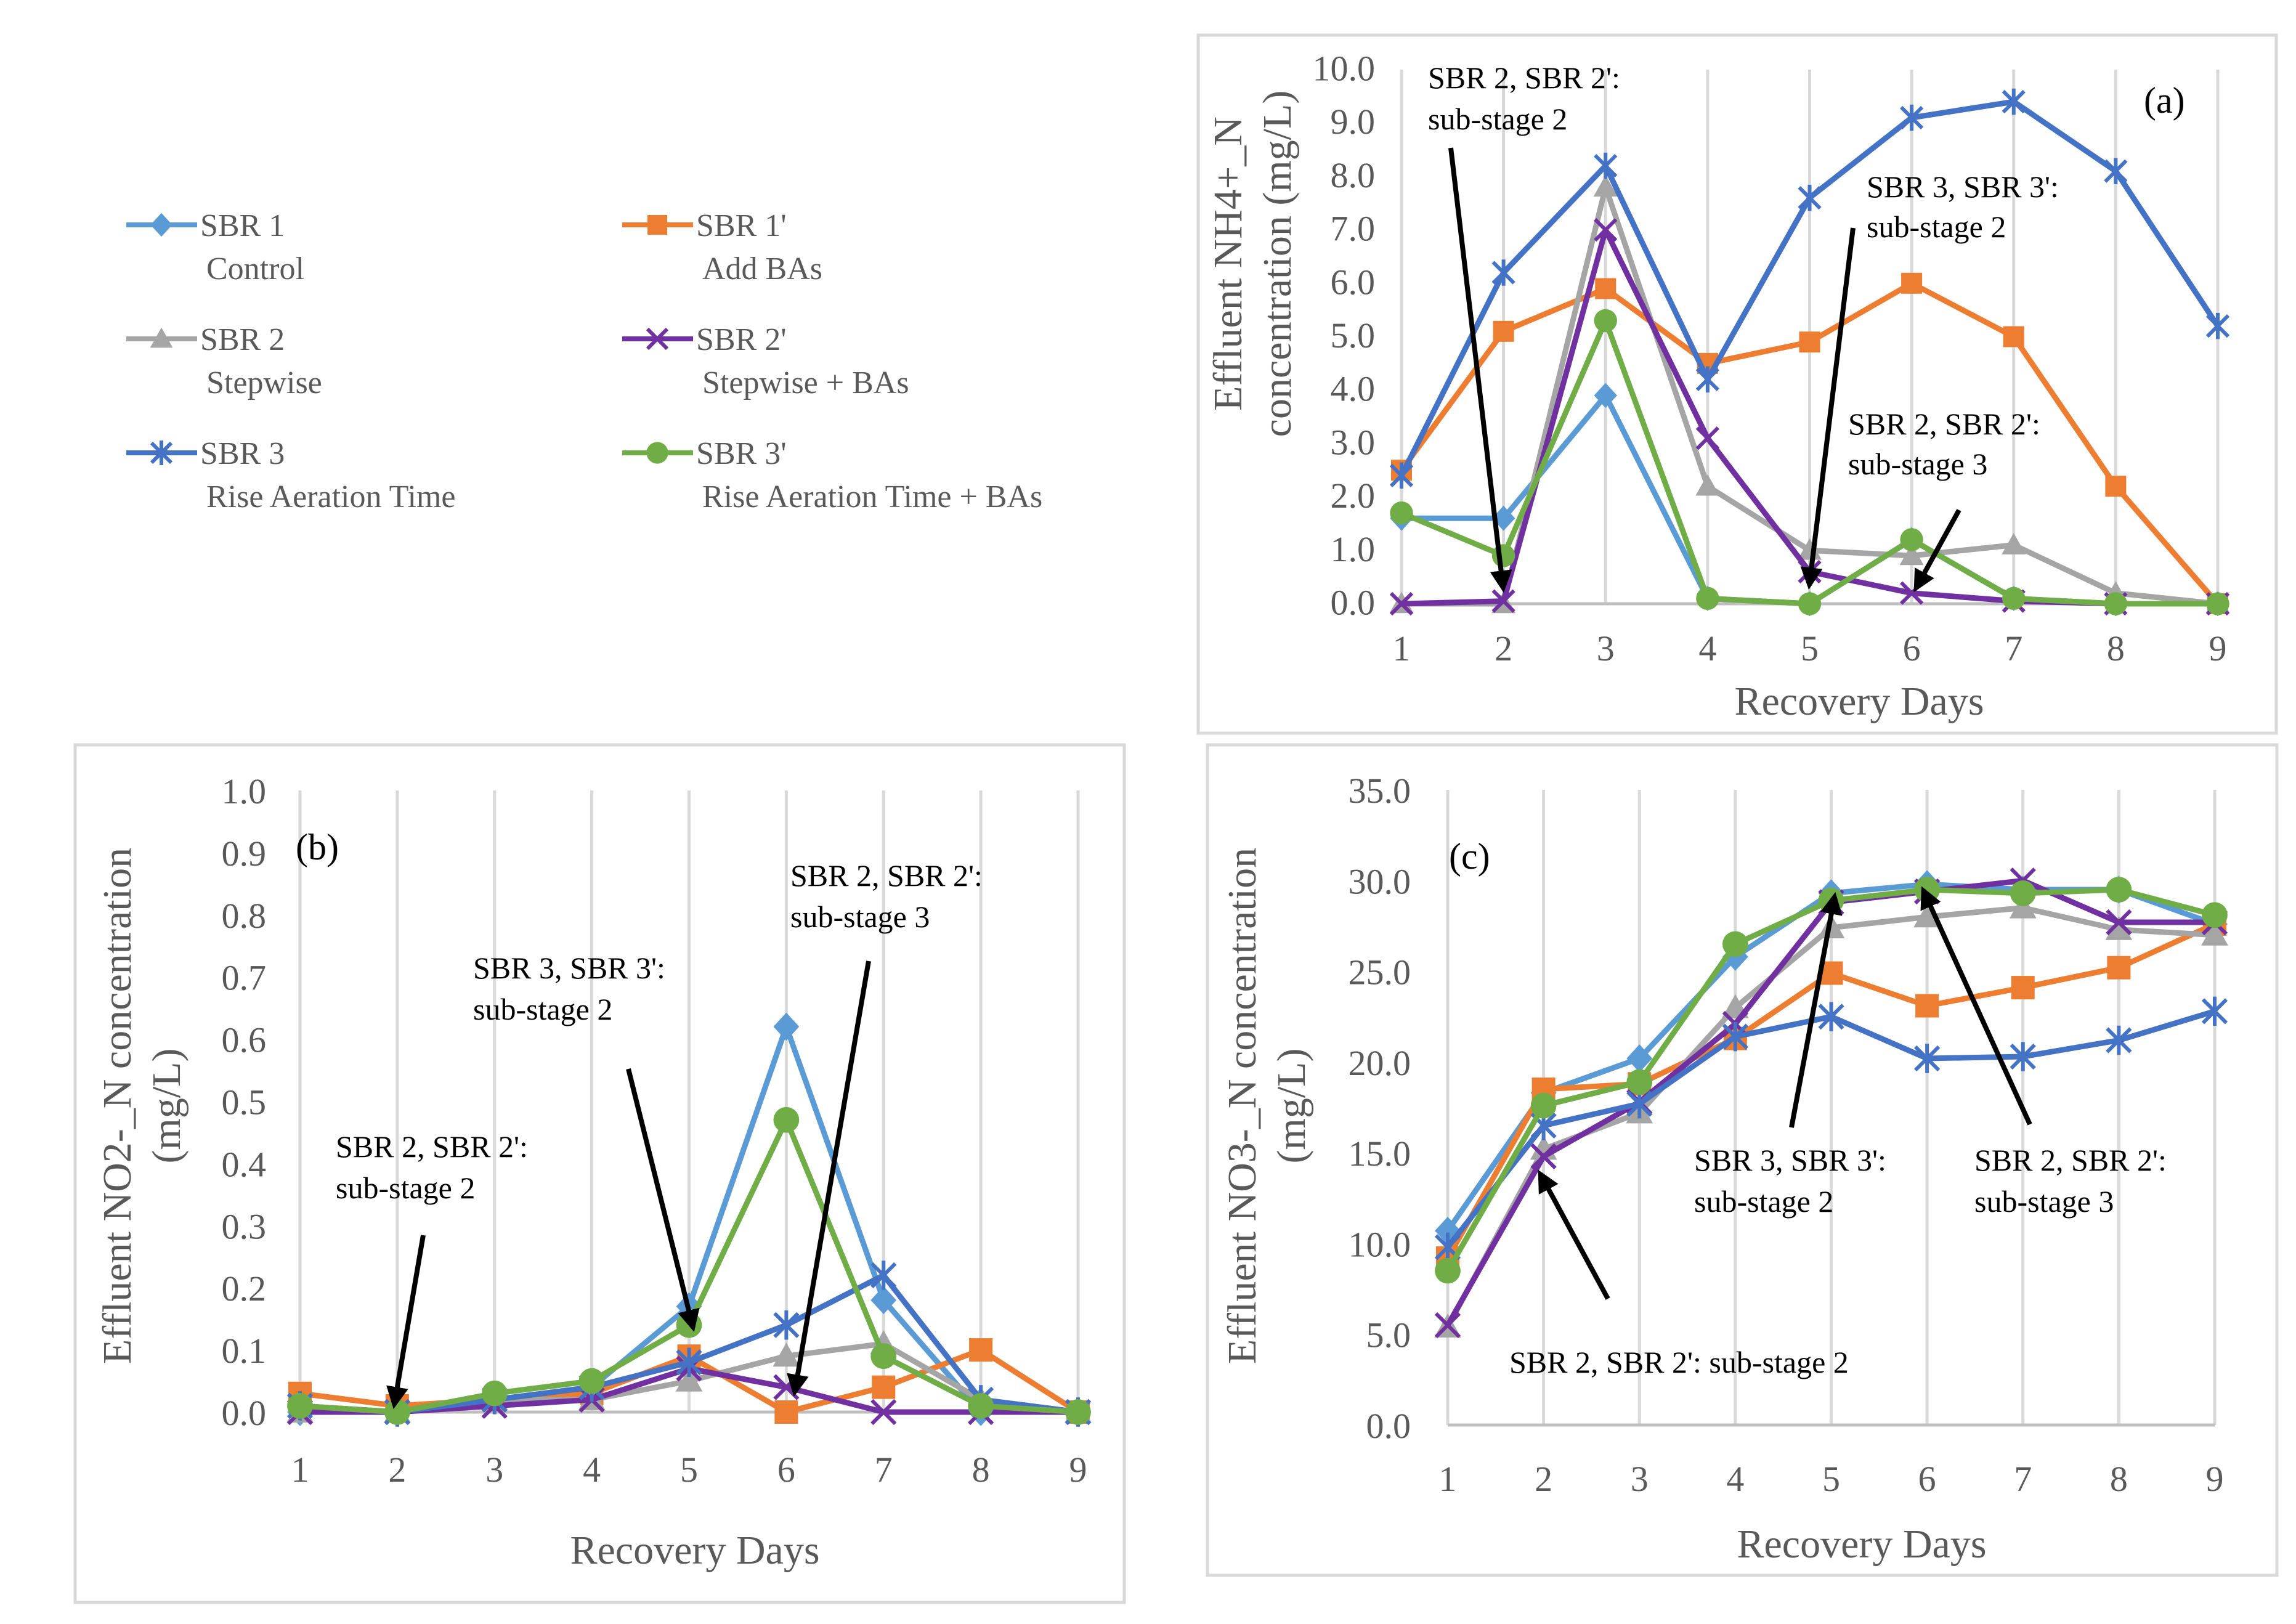  I want to click on x-tick-label: 5, so click(1831, 1479).